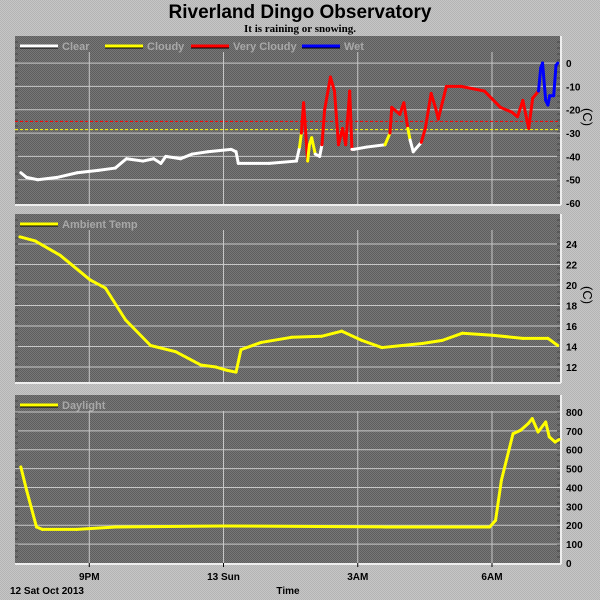 This screenshot has width=600, height=600. I want to click on y-tick-label: -60, so click(573, 204).